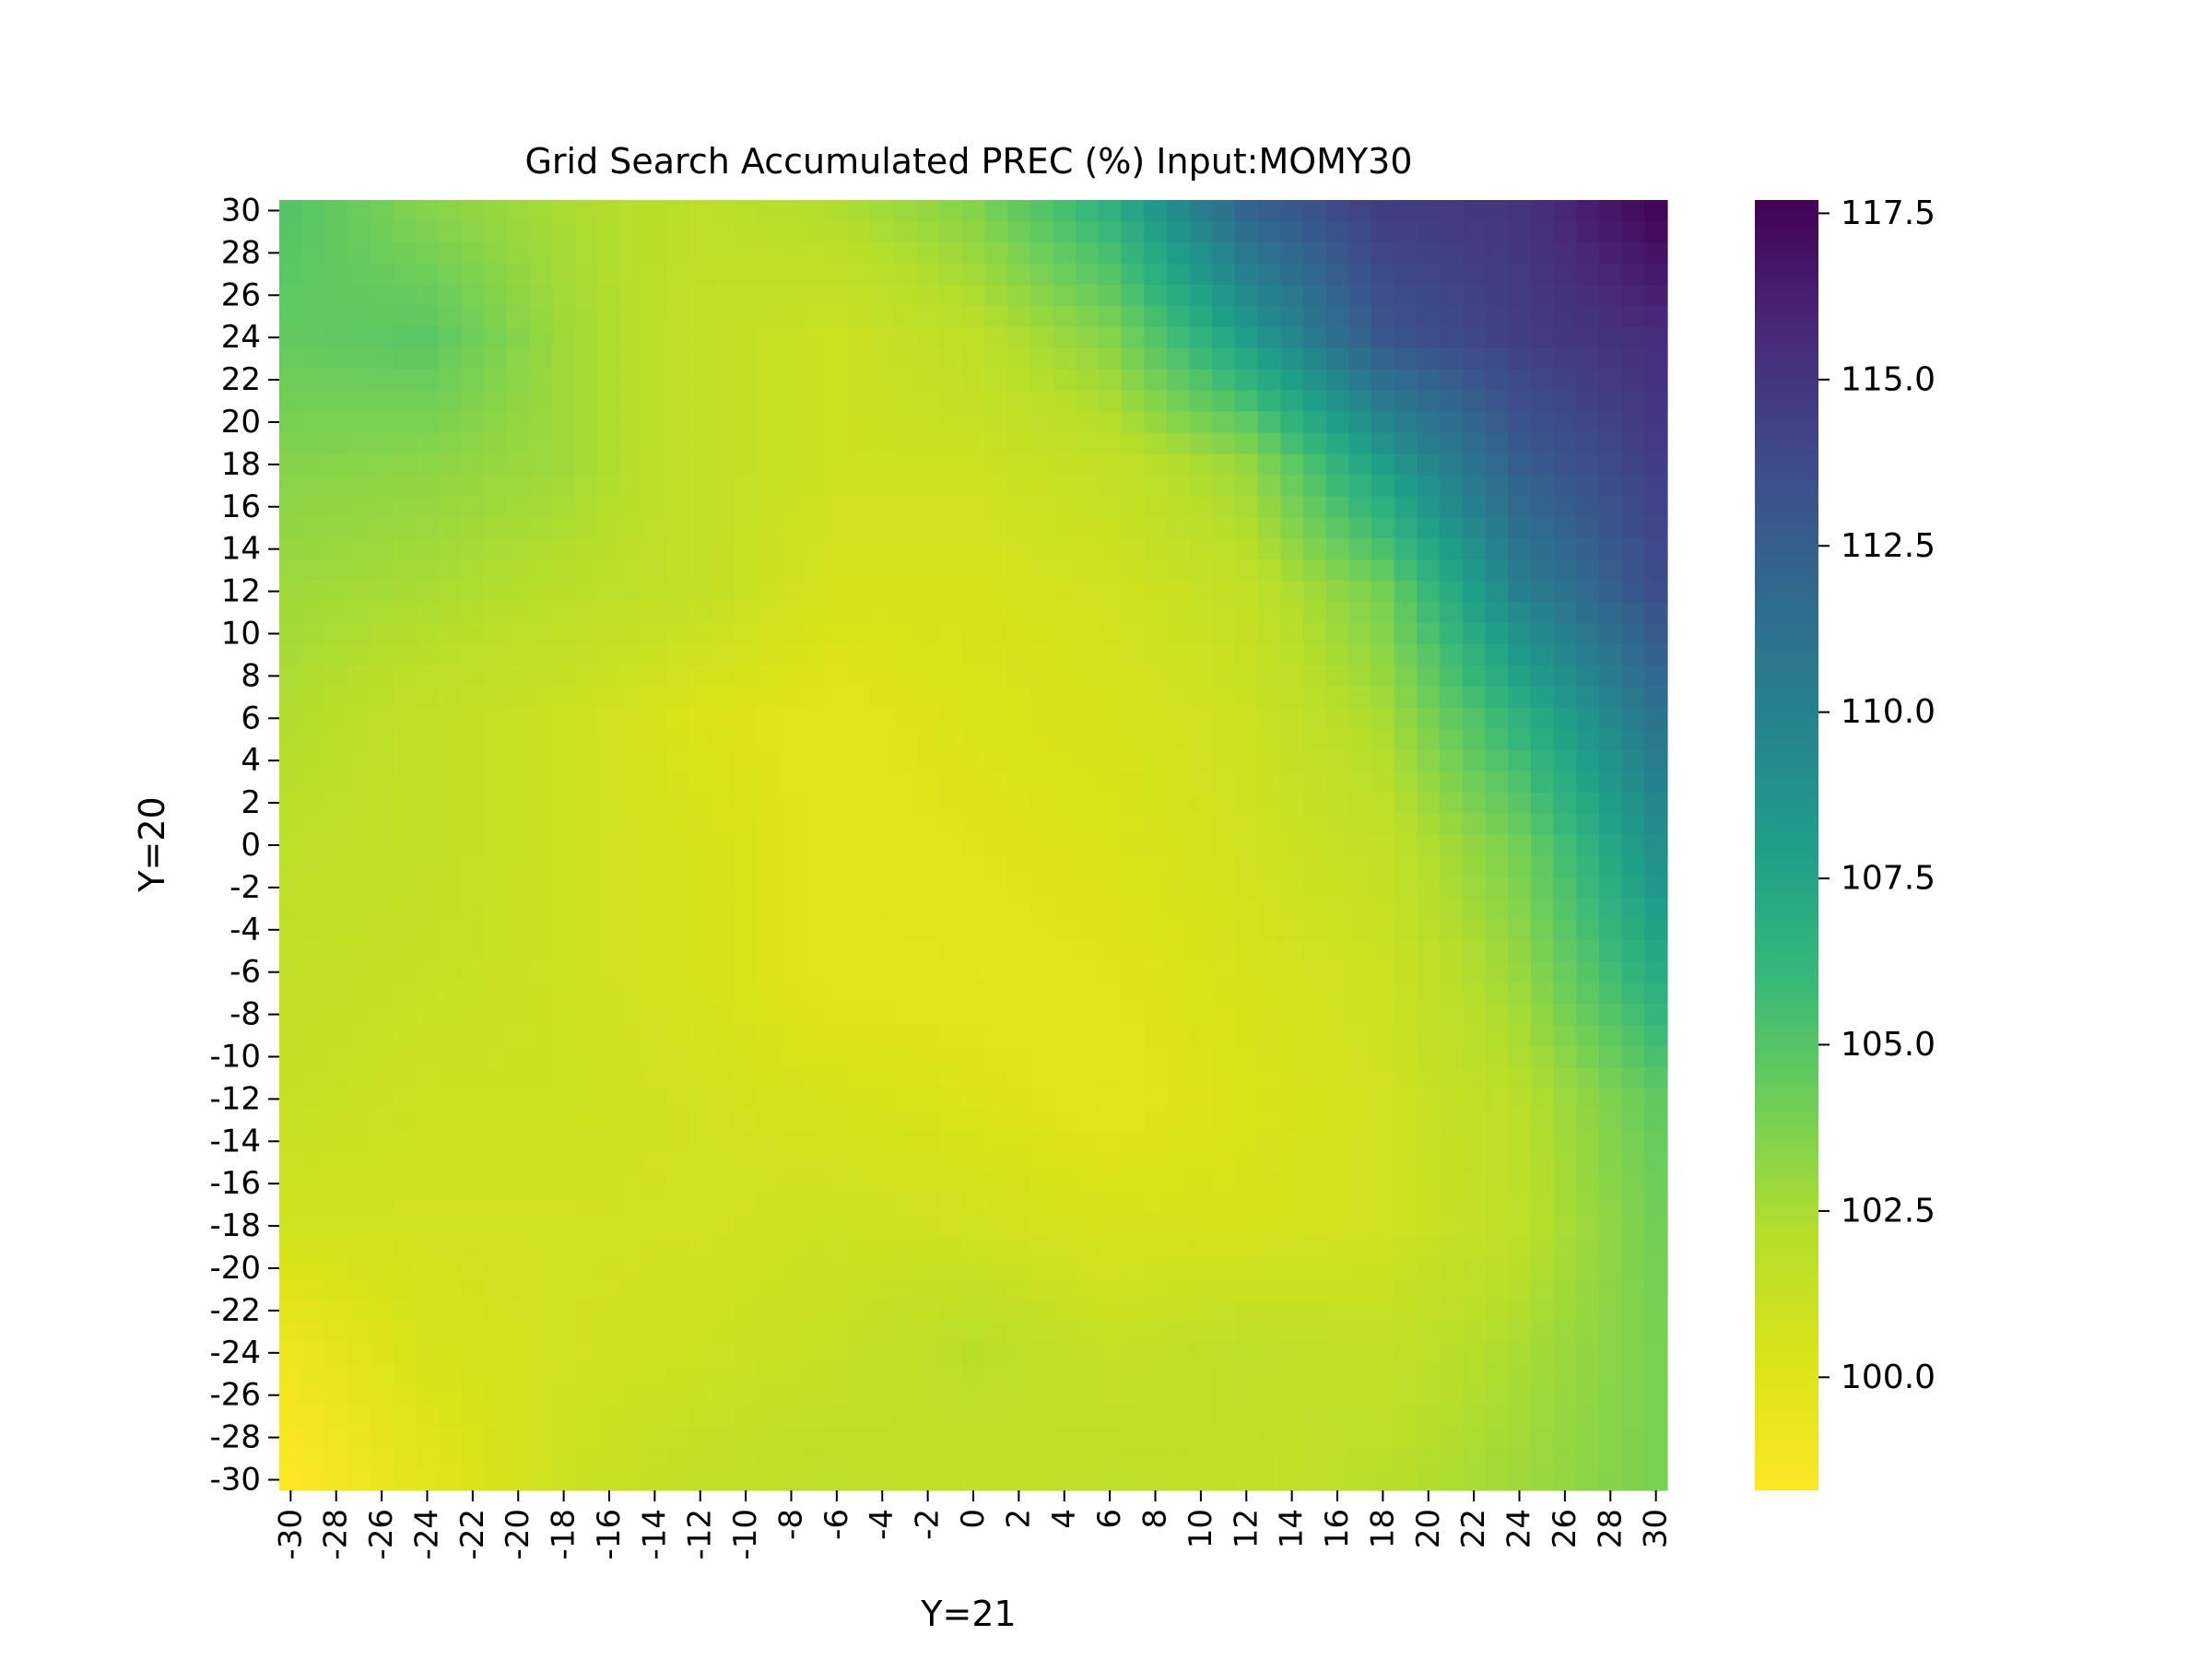 The height and width of the screenshot is (1659, 2212). I want to click on y-tick-label: -24, so click(235, 1353).